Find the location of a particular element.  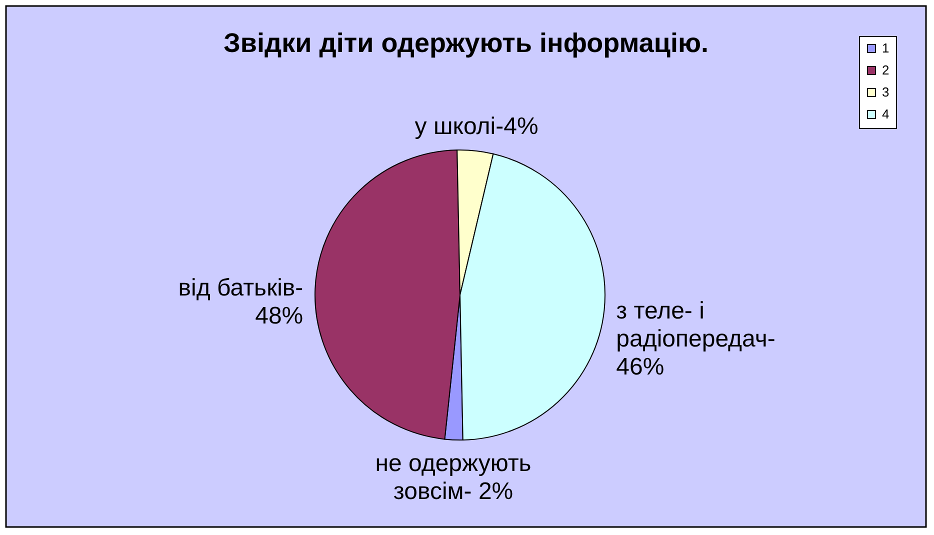

legend-label: 4 is located at coordinates (886, 114).